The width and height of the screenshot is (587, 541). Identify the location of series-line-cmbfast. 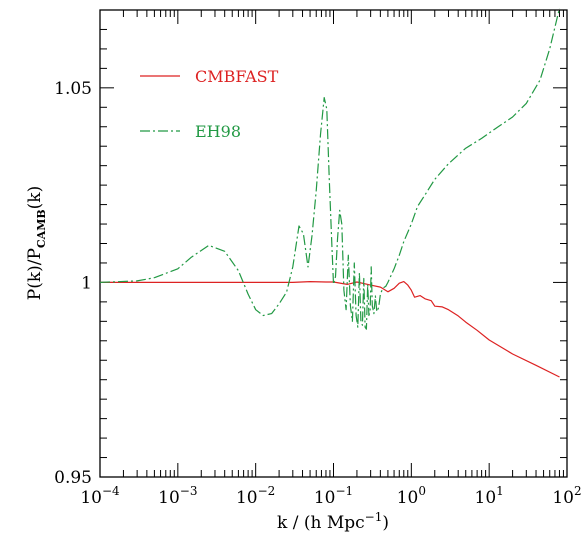
(330, 329).